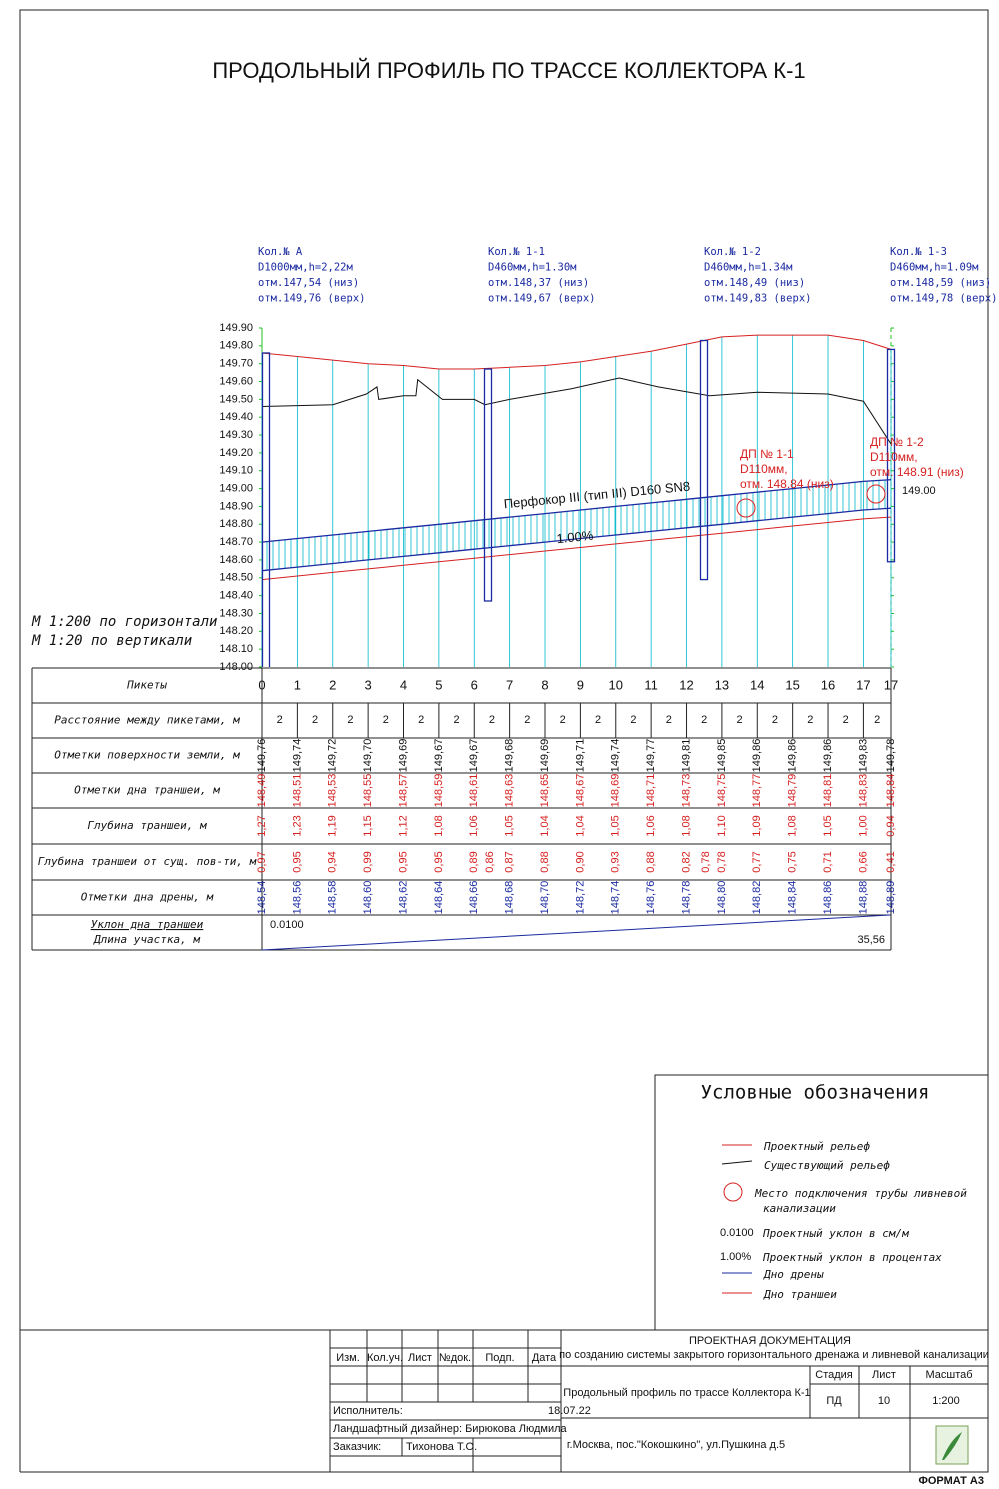  Describe the element at coordinates (499, 1358) in the screenshot. I see `tb-header: Подп.` at that location.